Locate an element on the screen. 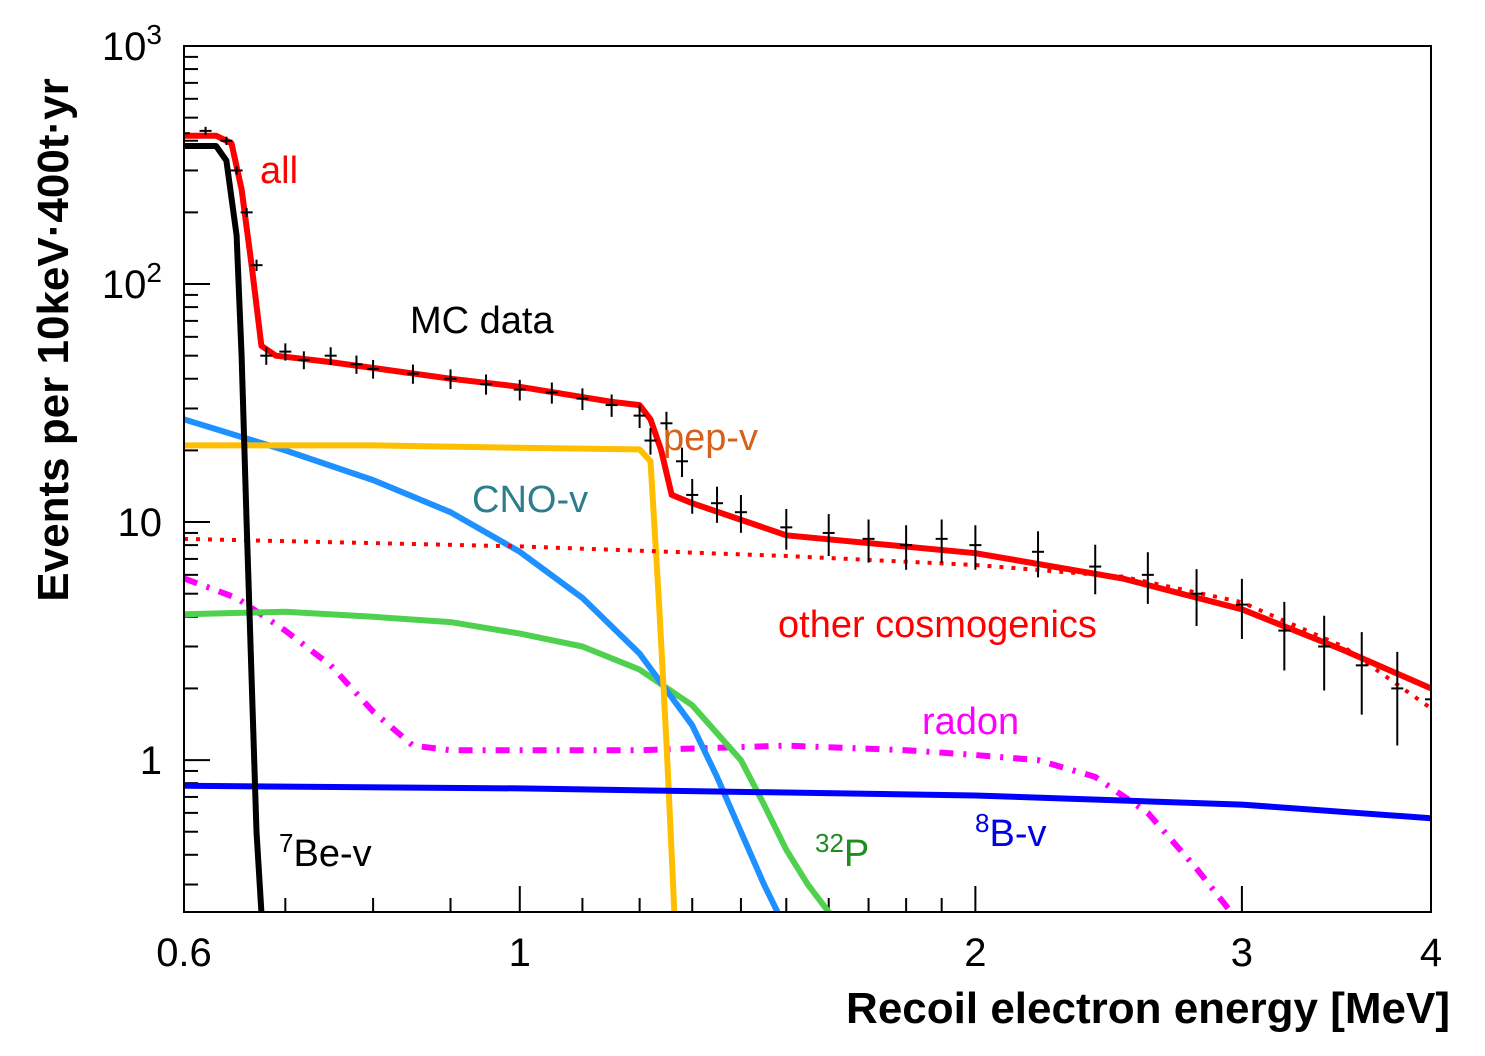 The image size is (1485, 1056). annotation-all: all is located at coordinates (279, 171).